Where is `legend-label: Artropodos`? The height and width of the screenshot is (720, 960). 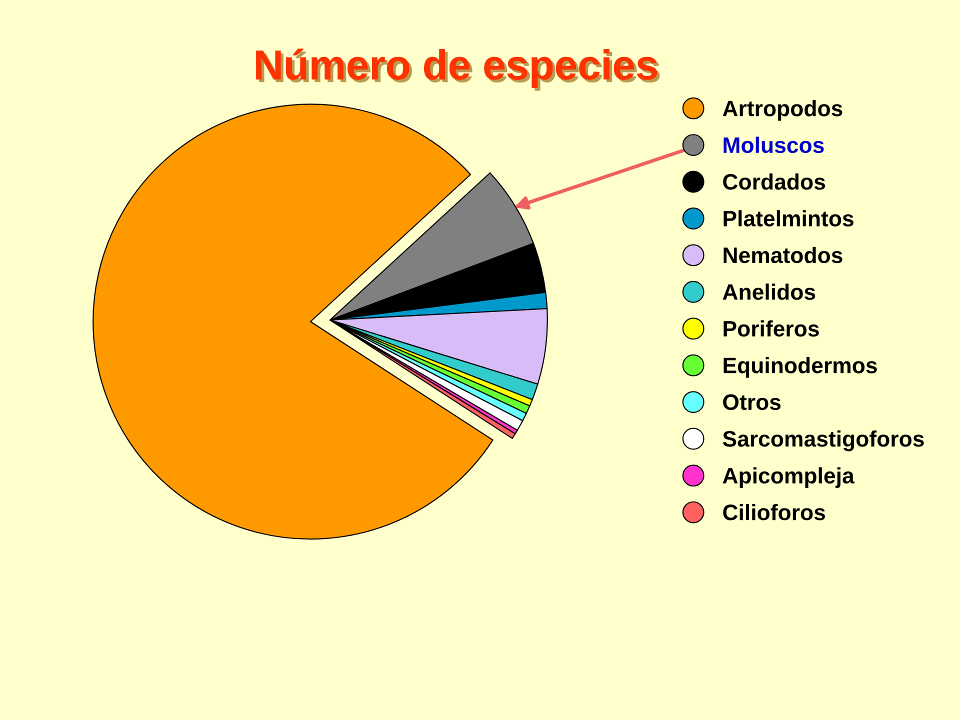 legend-label: Artropodos is located at coordinates (782, 110).